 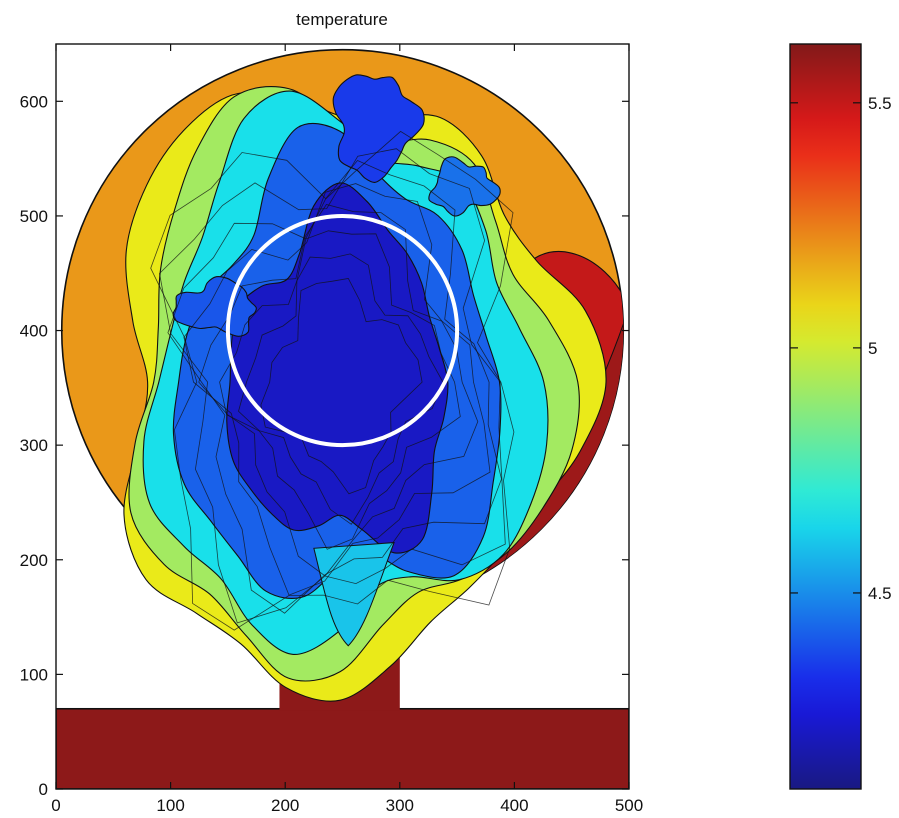 I want to click on coldest-core, so click(x=337, y=368).